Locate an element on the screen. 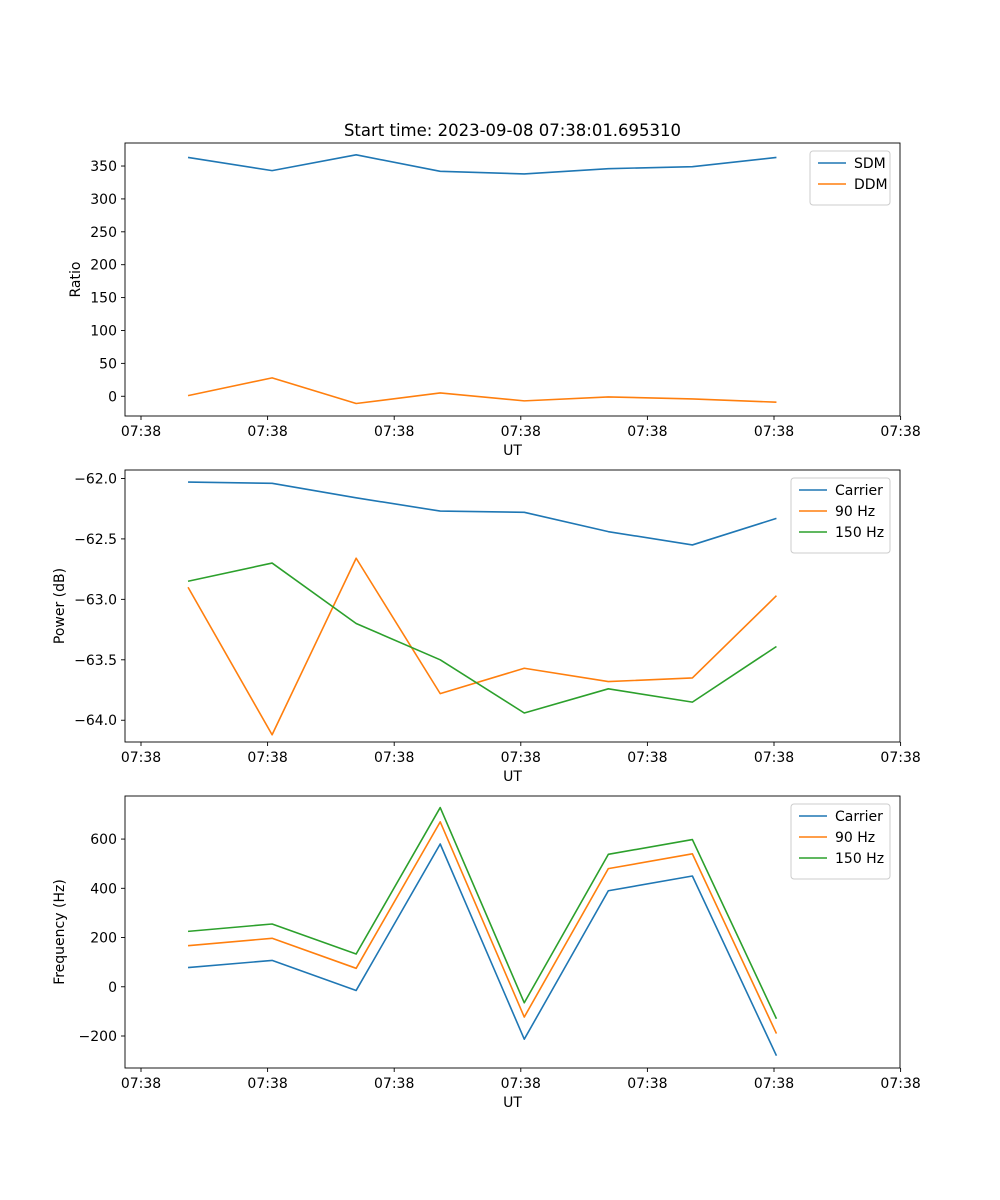 The width and height of the screenshot is (1000, 1200). frequency-series-line-90-hz is located at coordinates (482, 927).